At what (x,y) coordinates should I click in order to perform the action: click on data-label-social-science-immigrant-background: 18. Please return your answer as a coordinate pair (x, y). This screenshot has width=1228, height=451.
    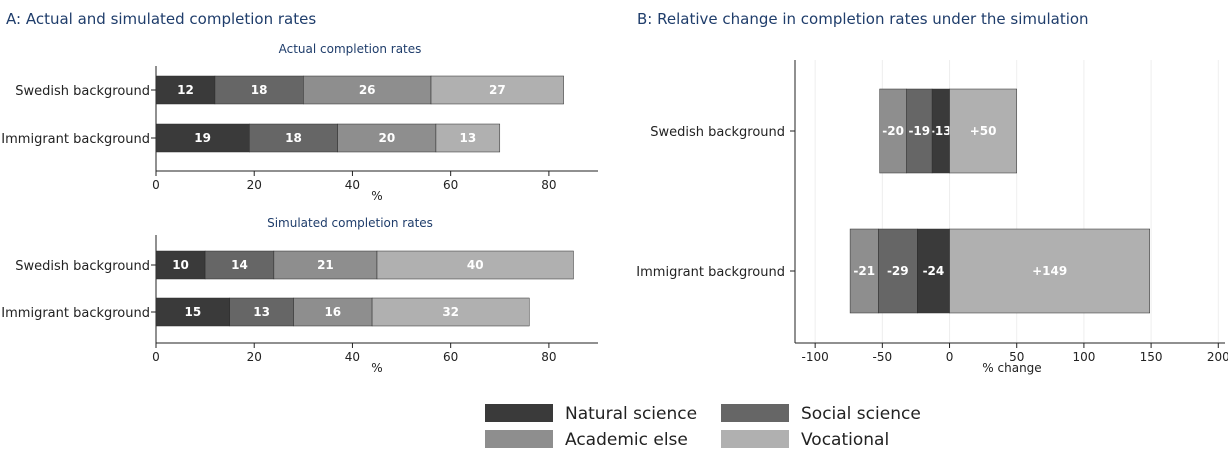
    Looking at the image, I should click on (293, 138).